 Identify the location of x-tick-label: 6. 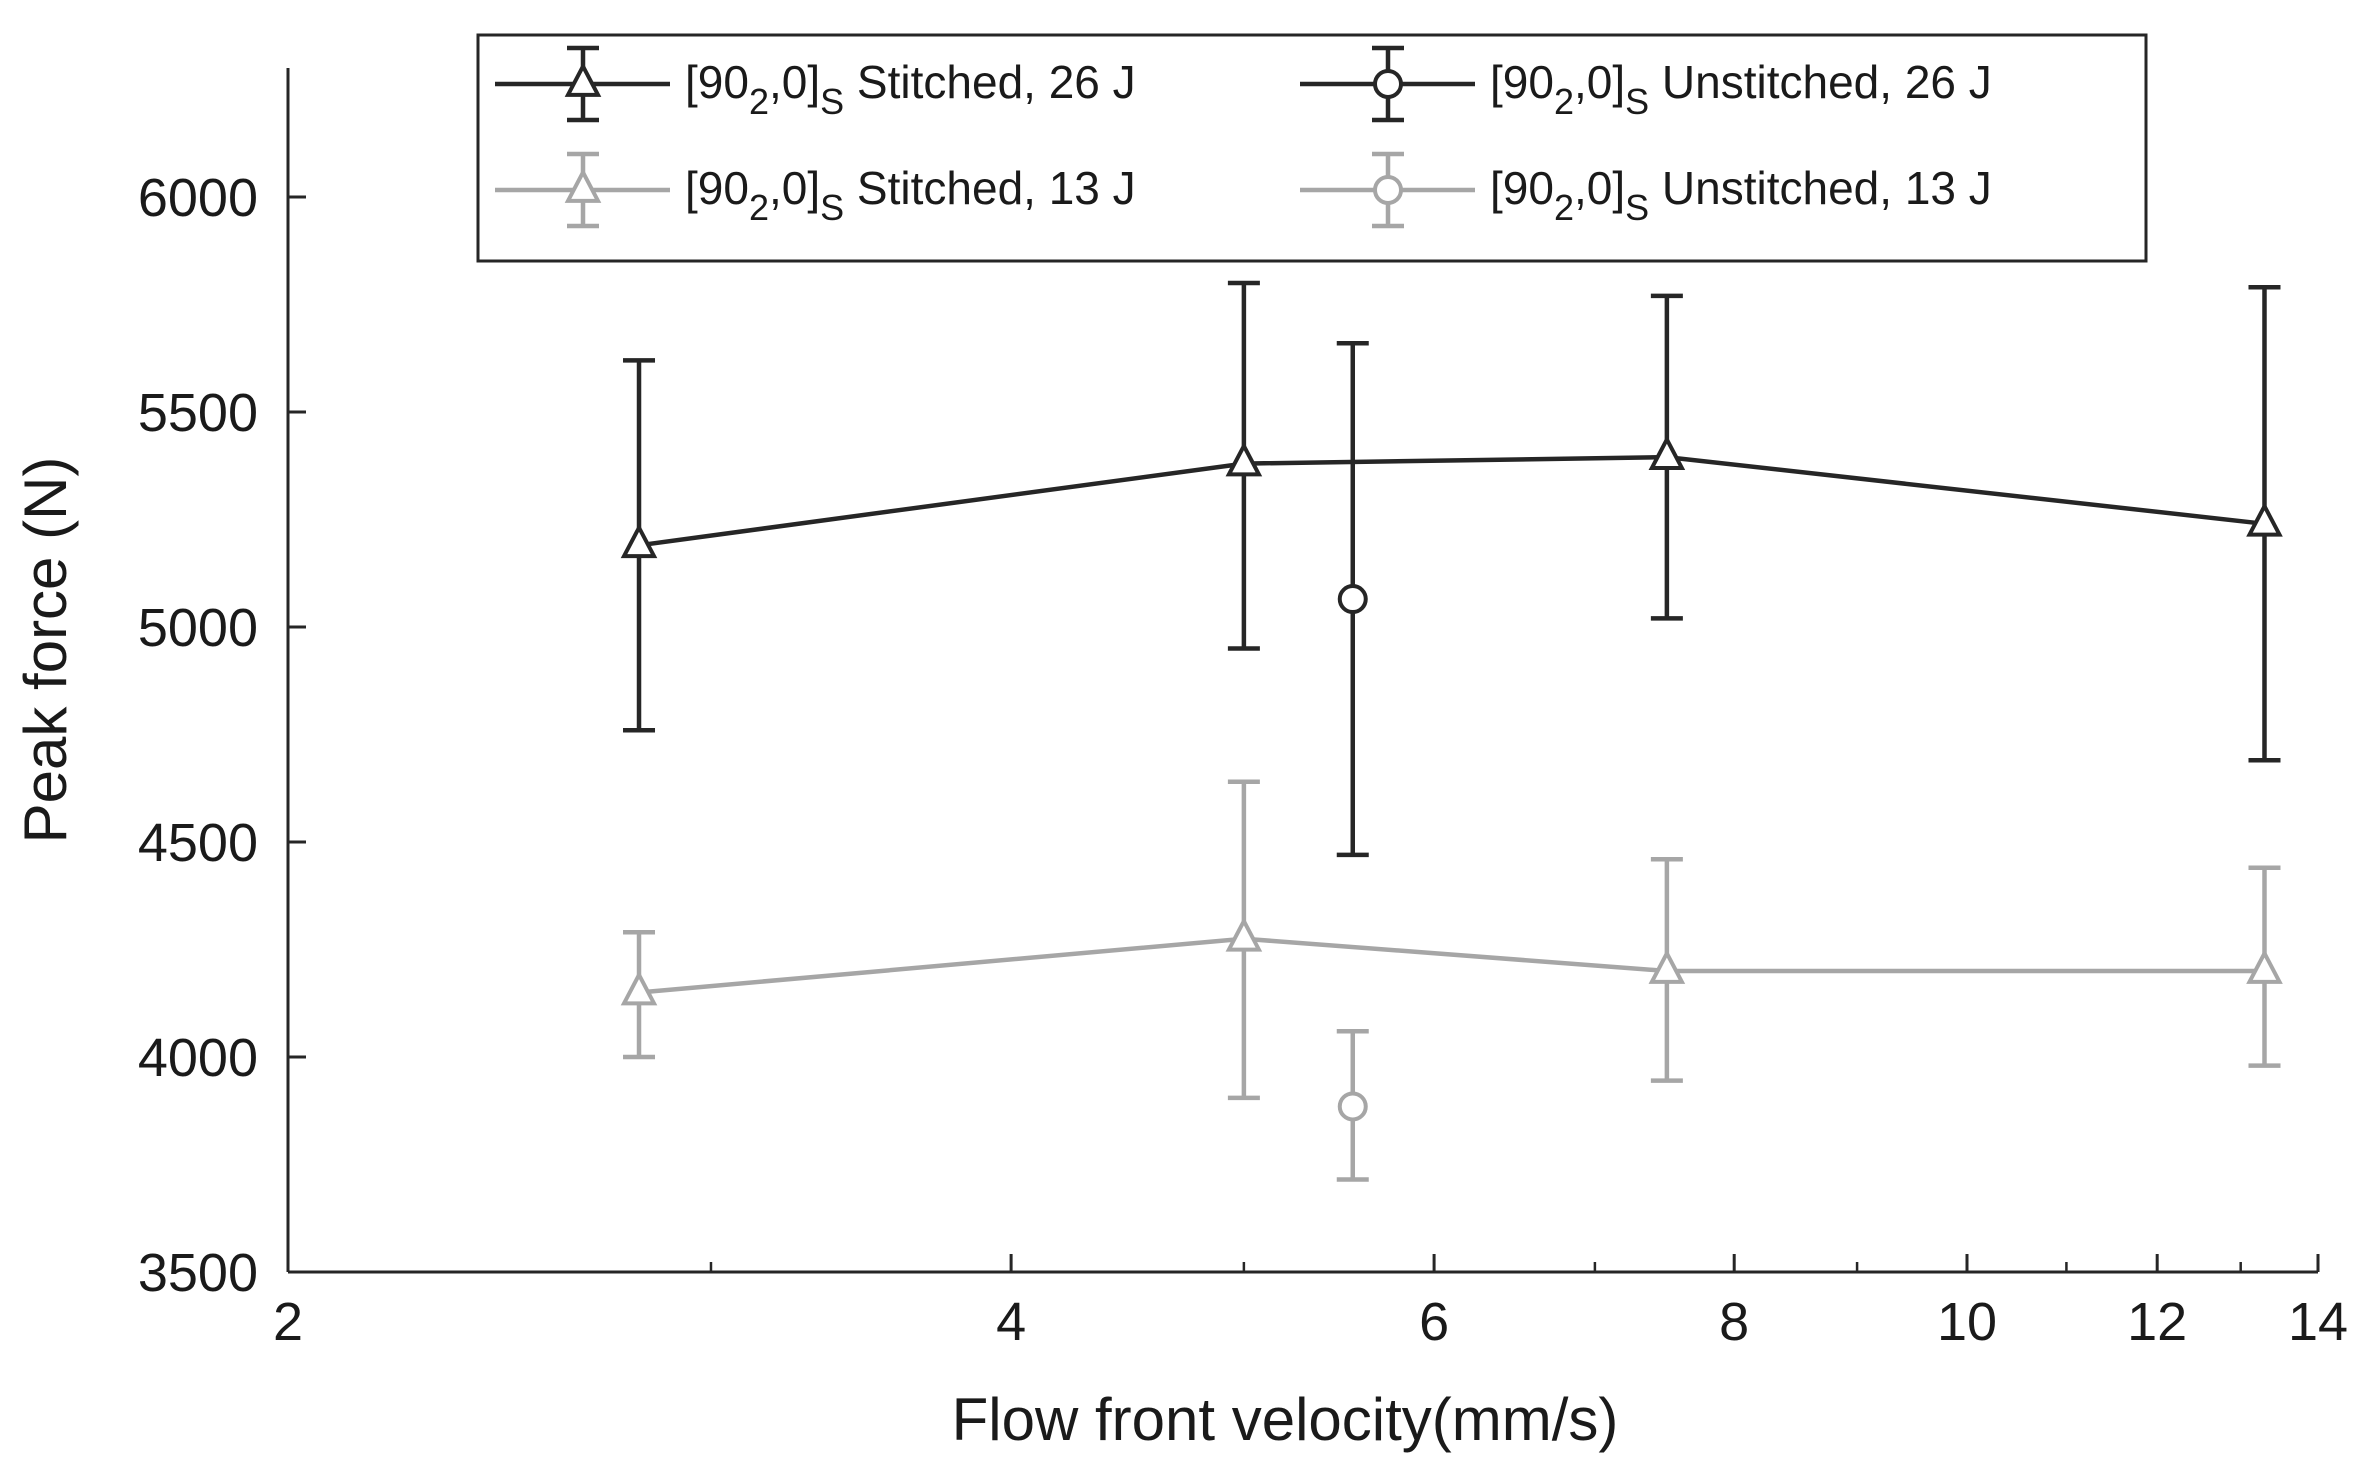
(1434, 1322).